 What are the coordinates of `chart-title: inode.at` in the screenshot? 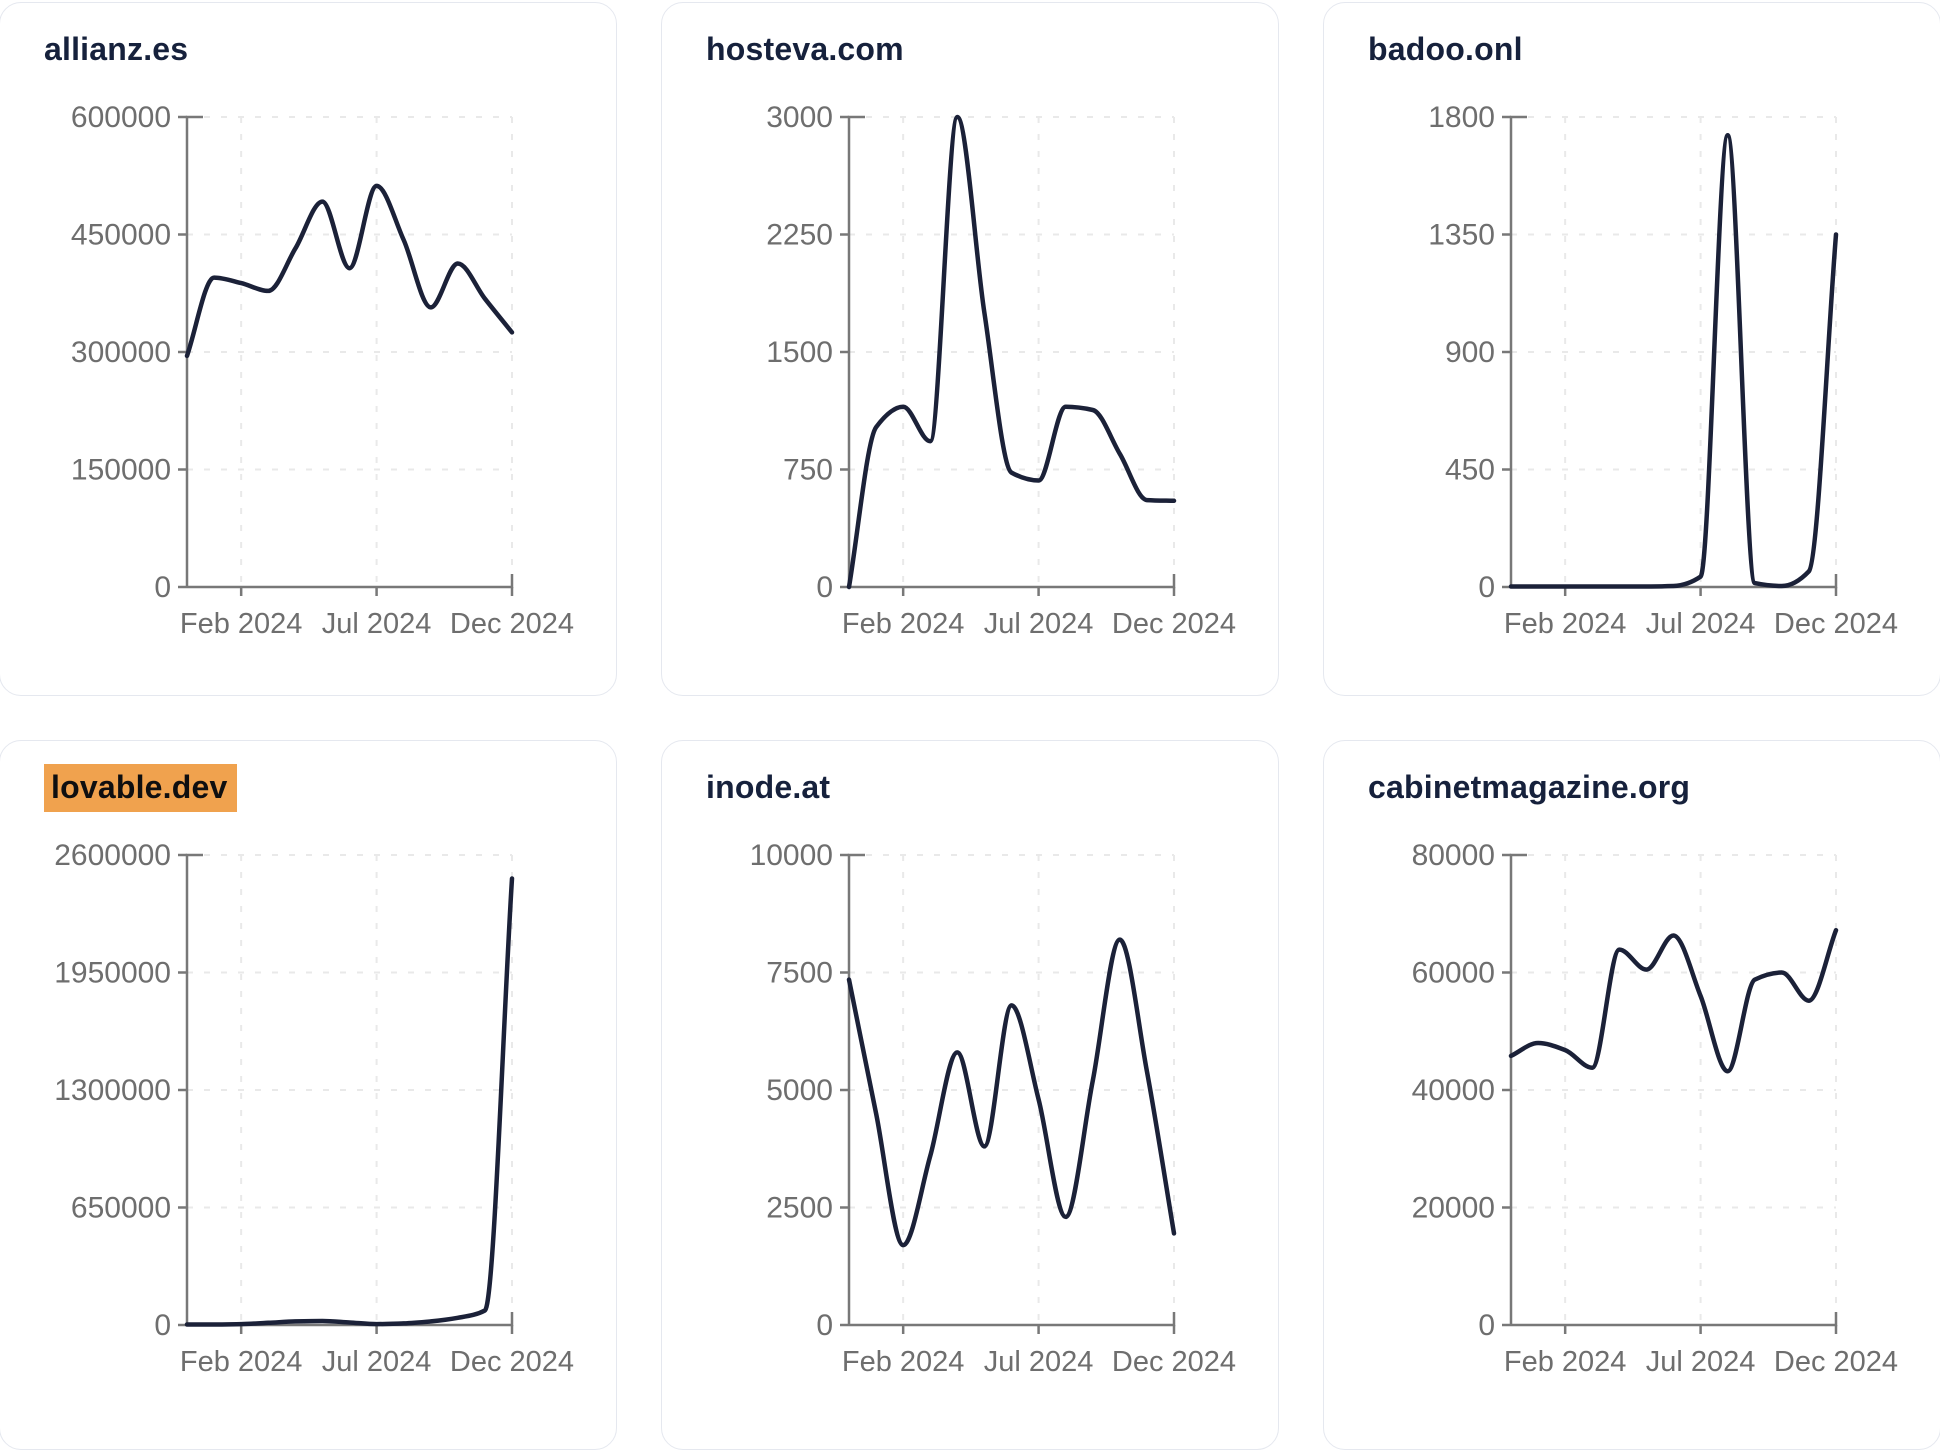 It's located at (992, 789).